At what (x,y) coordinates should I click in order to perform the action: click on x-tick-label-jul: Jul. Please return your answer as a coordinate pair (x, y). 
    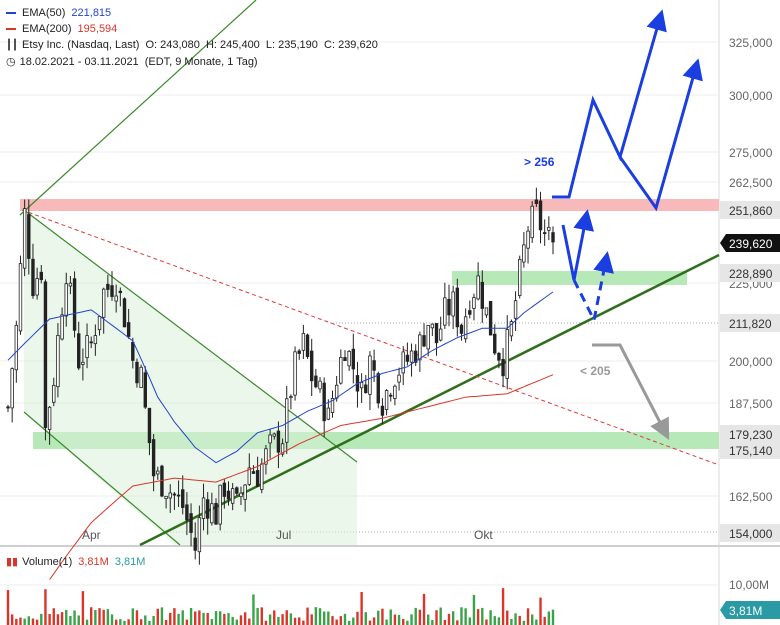
    Looking at the image, I should click on (283, 535).